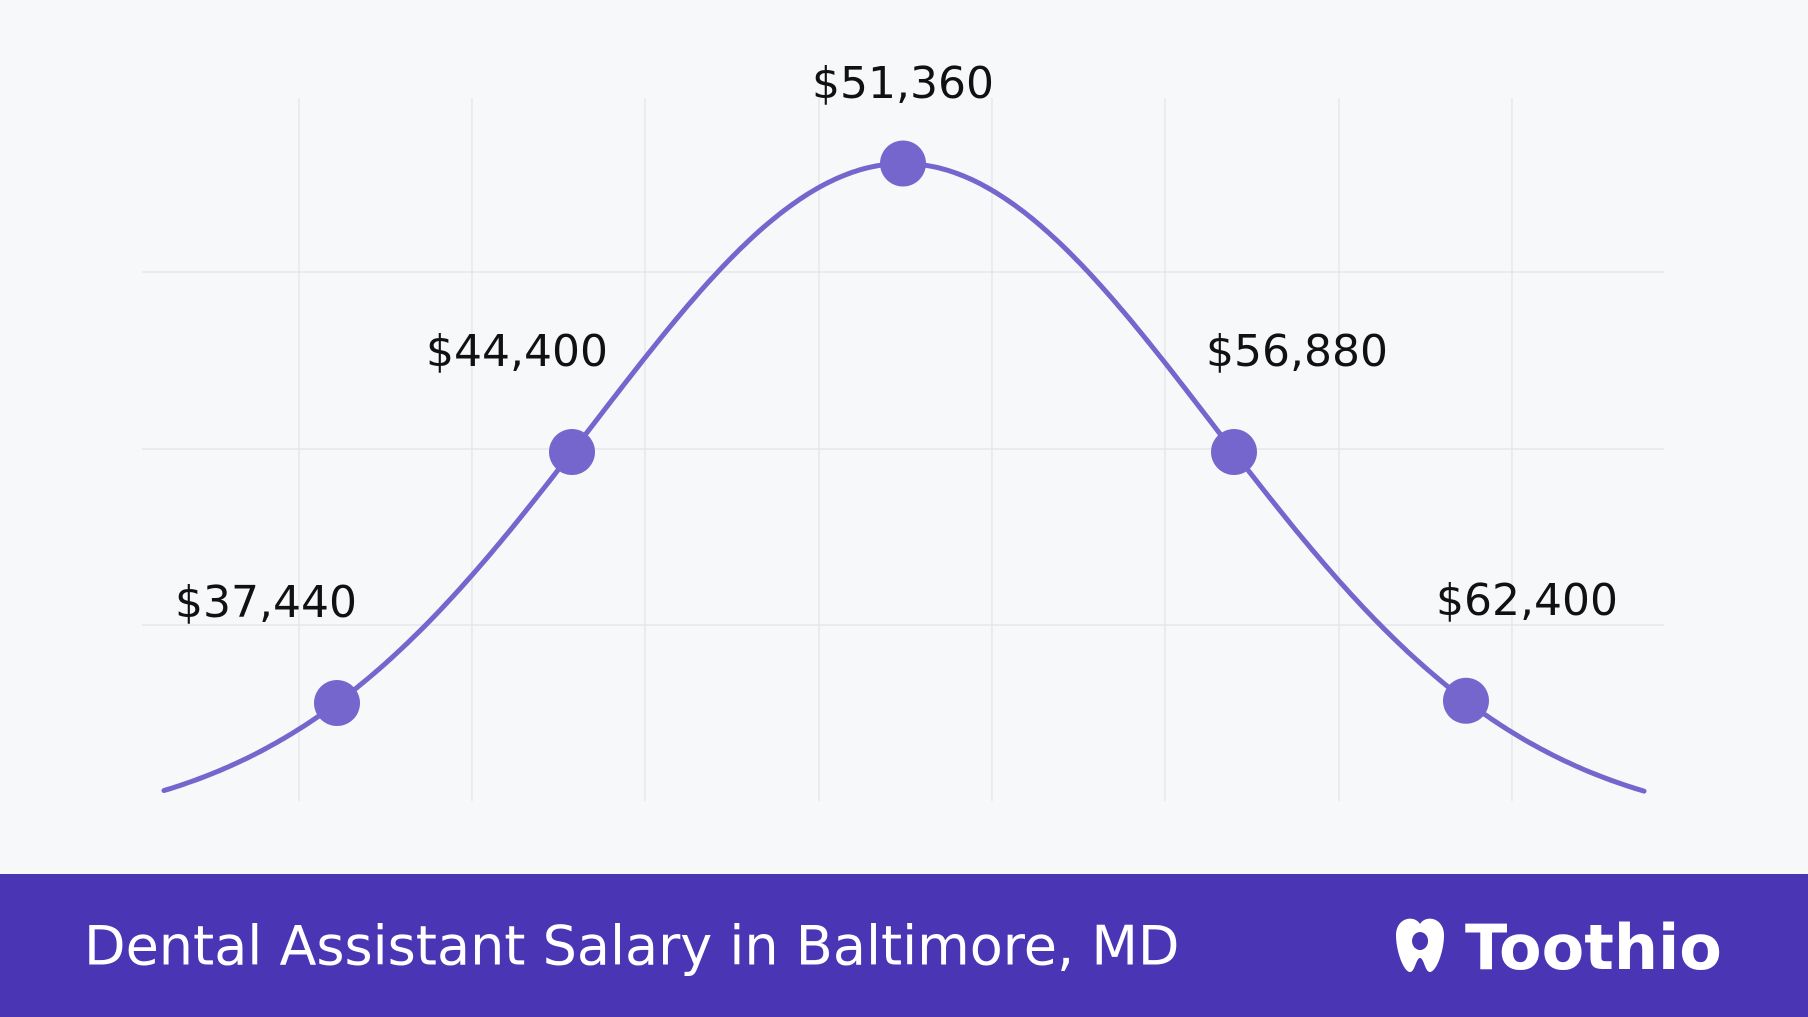  What do you see at coordinates (1297, 351) in the screenshot?
I see `value-label: $56,880` at bounding box center [1297, 351].